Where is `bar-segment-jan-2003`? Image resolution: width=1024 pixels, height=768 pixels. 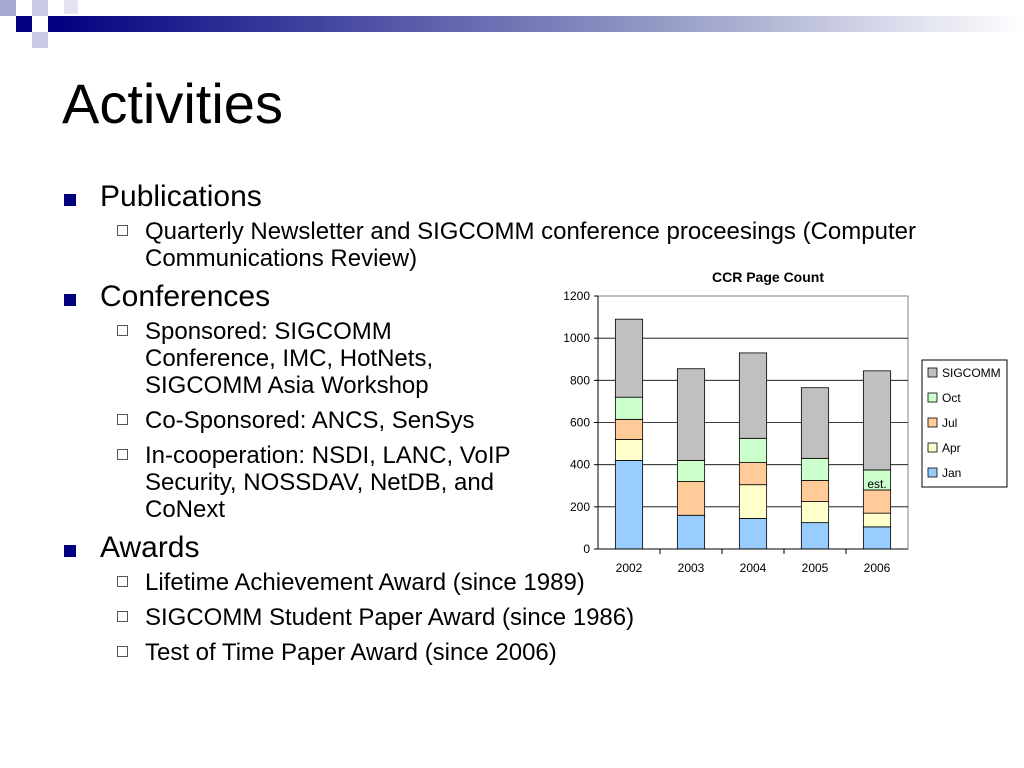 bar-segment-jan-2003 is located at coordinates (691, 532).